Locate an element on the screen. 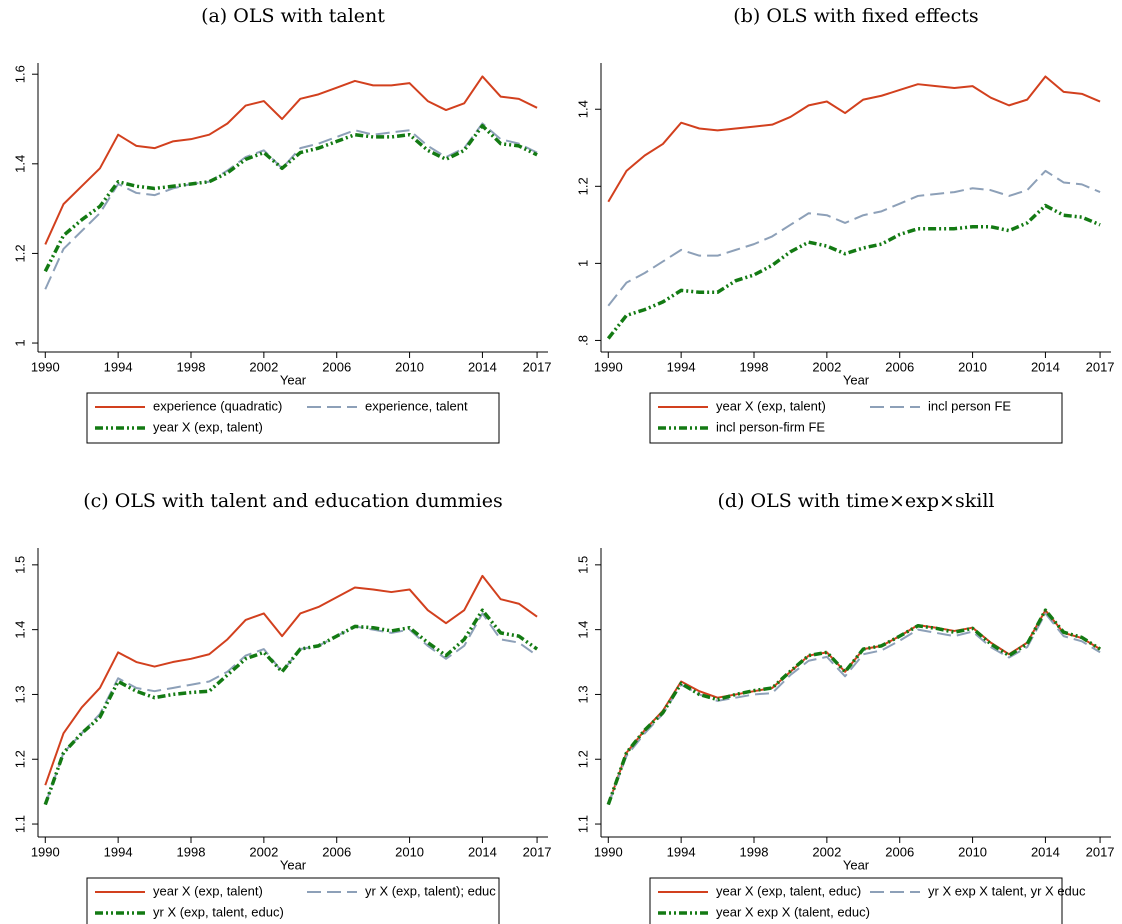 The width and height of the screenshot is (1122, 924). legend-label: year X exp X (talent, educ) is located at coordinates (793, 911).